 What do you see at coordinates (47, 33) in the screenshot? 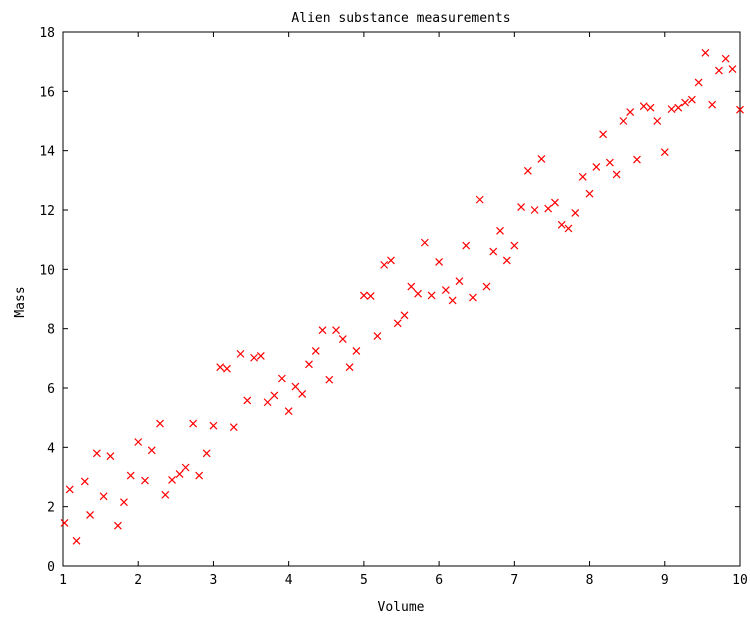
I see `y-tick-label: 18` at bounding box center [47, 33].